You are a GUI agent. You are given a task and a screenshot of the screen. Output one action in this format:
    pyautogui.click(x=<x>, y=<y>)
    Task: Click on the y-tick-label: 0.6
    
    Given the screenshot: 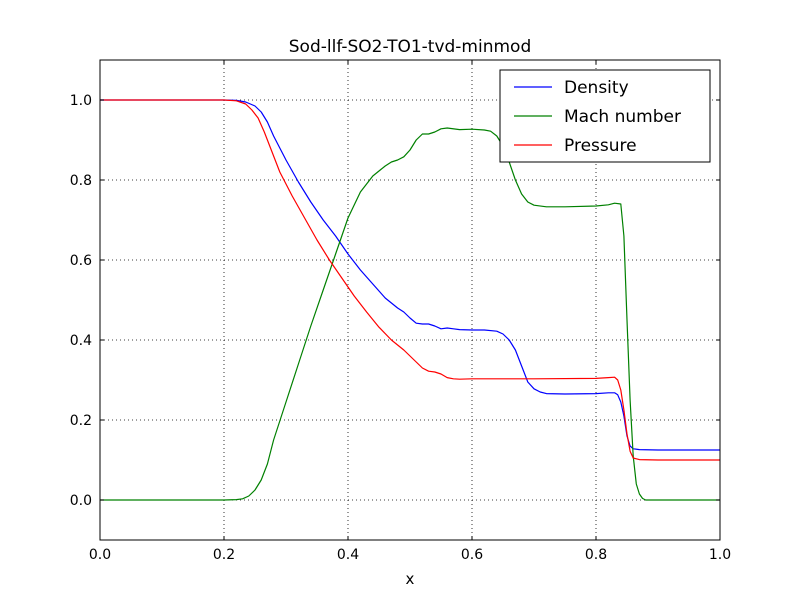 What is the action you would take?
    pyautogui.click(x=81, y=261)
    